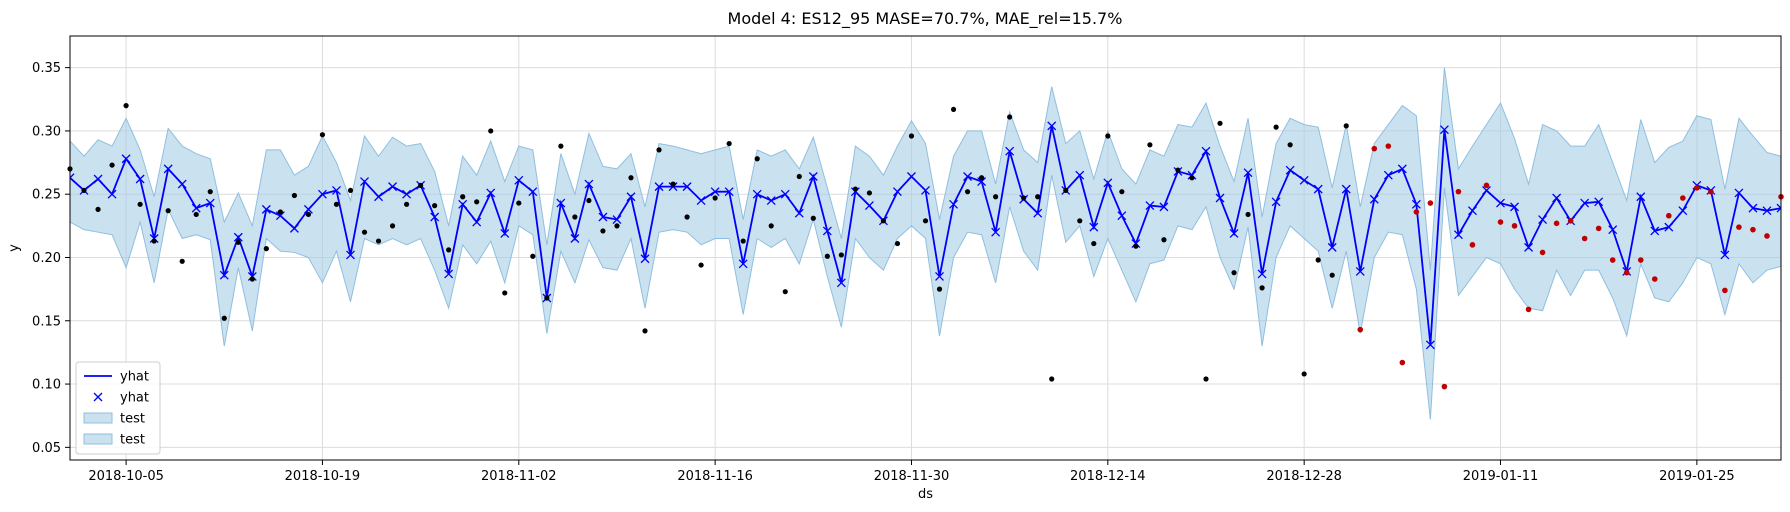  I want to click on legend: yhat yhat test test, so click(118, 408).